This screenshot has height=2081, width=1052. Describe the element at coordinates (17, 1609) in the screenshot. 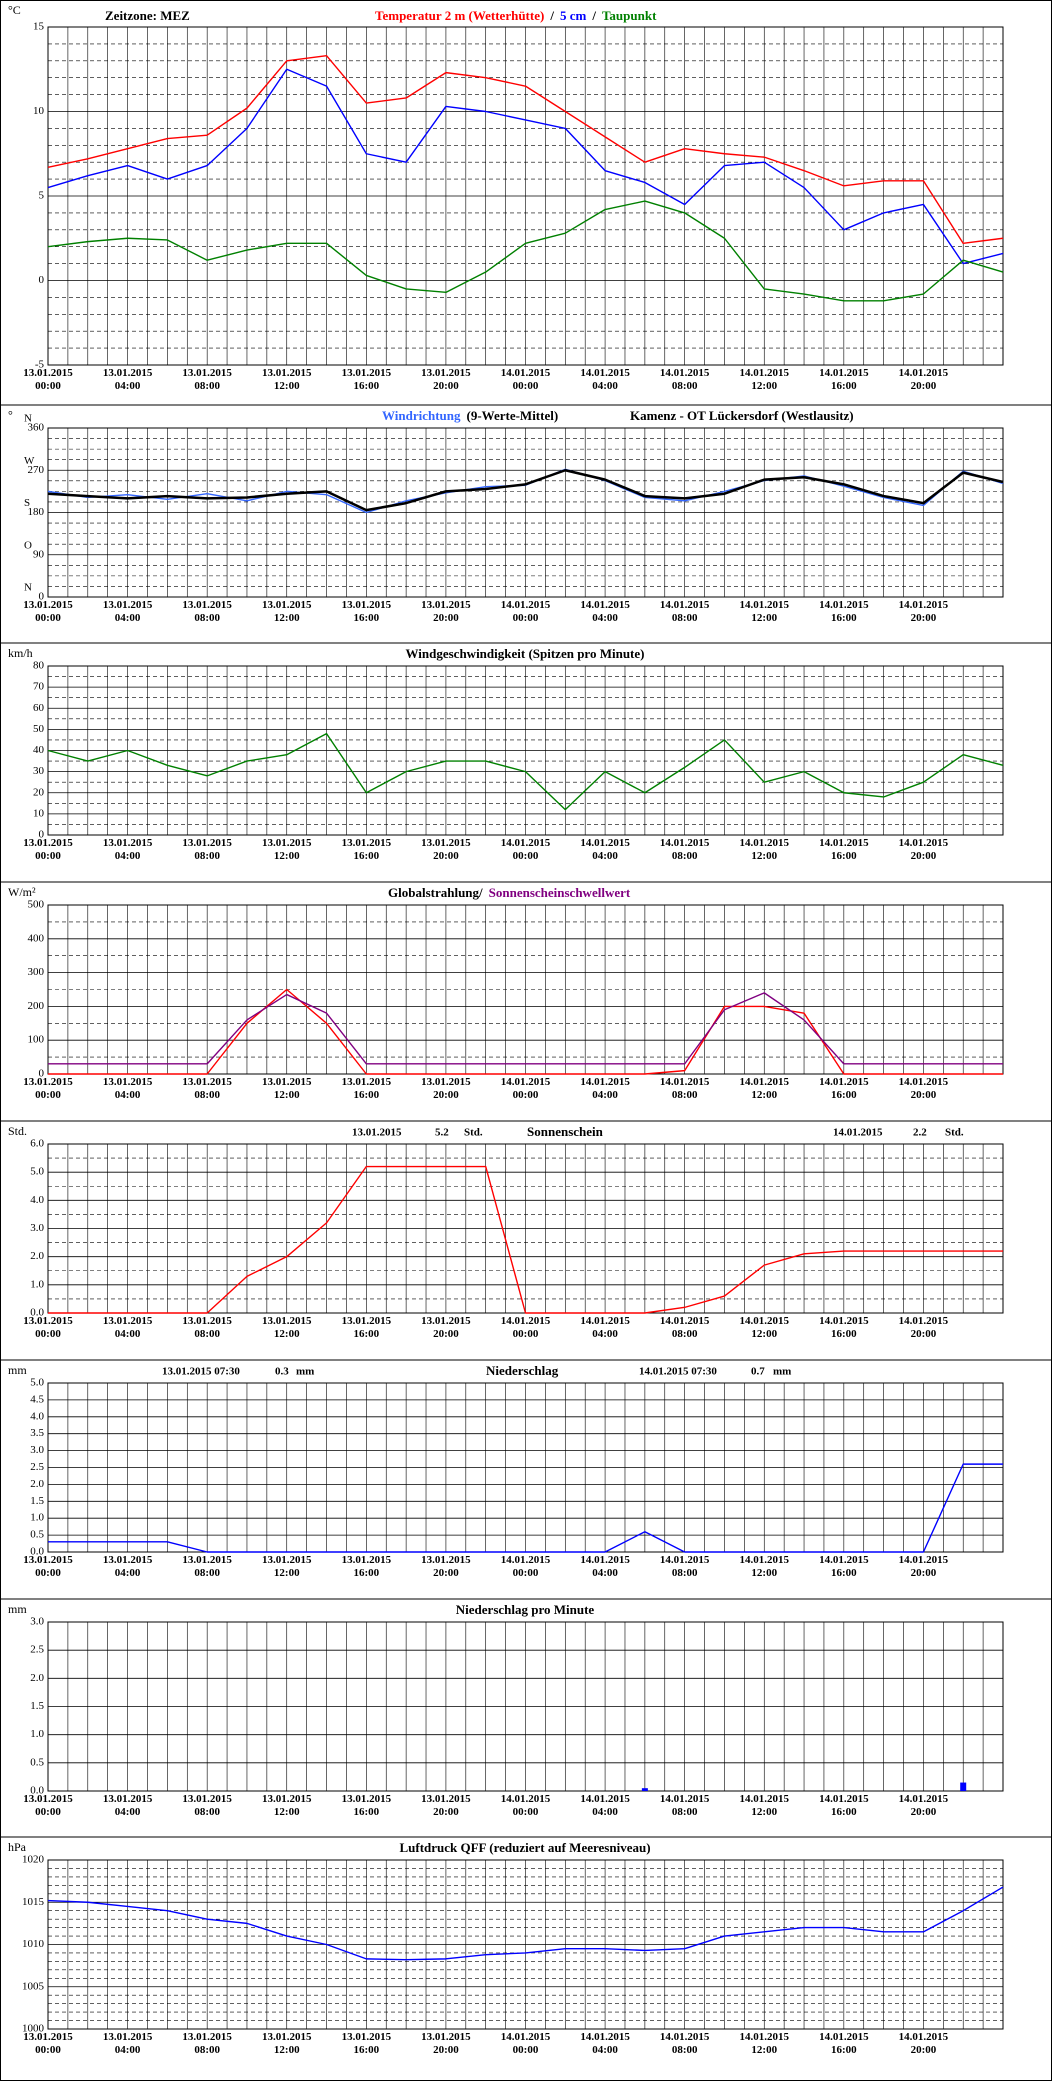

I see `unit-label: mm` at that location.